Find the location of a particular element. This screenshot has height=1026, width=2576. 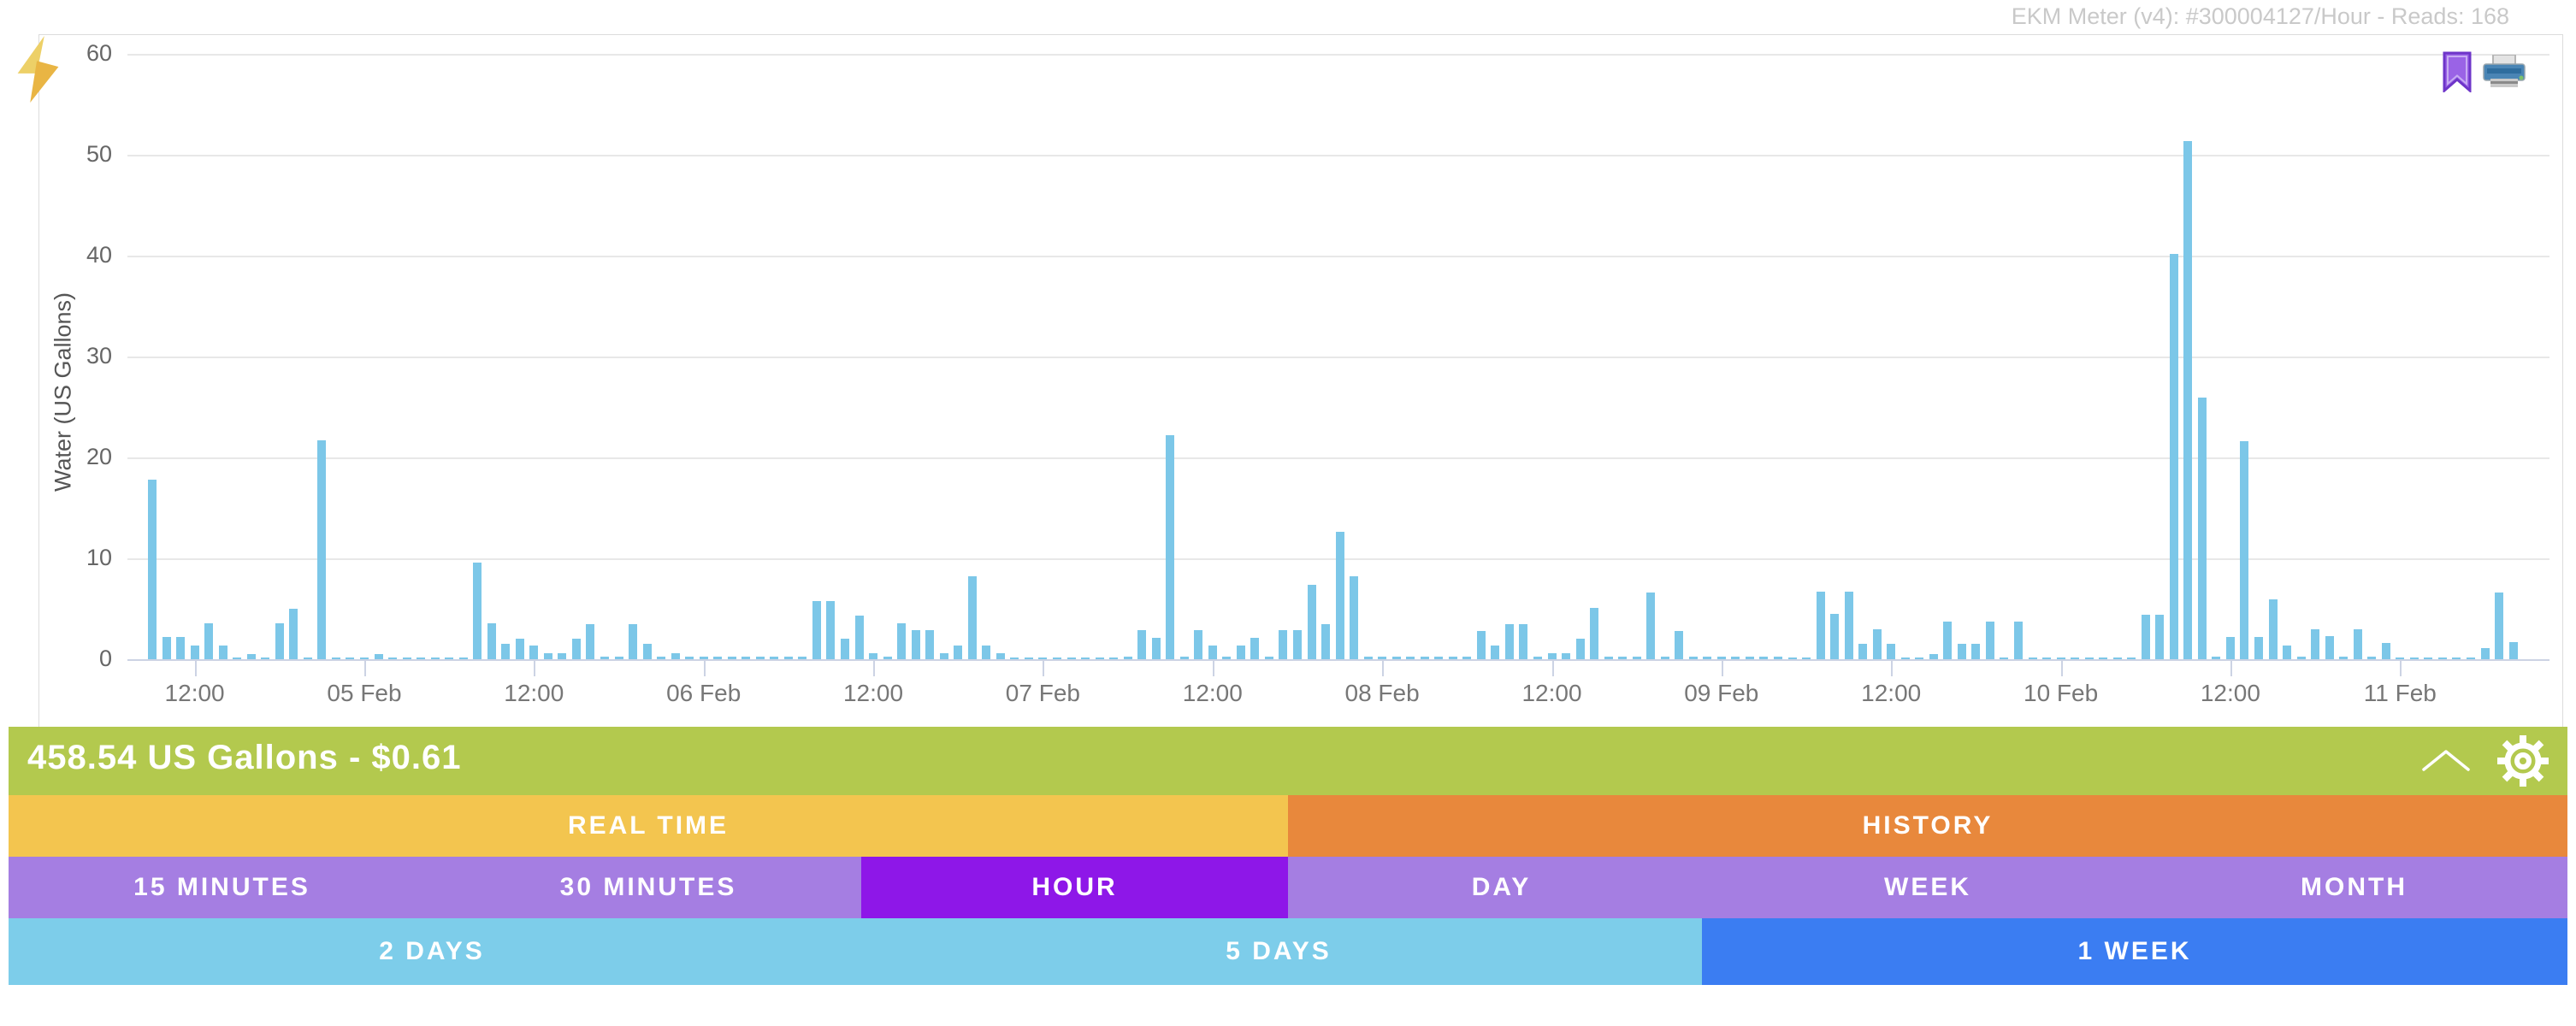

range-1-week-button: 1 WEEK is located at coordinates (2134, 951).